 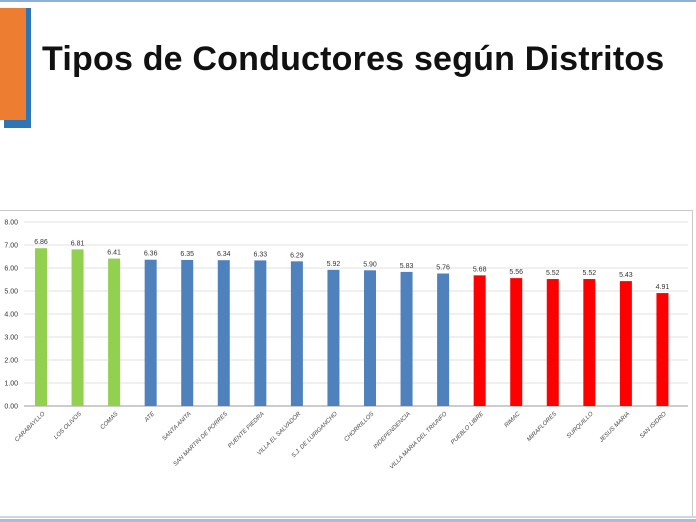 What do you see at coordinates (663, 287) in the screenshot?
I see `data-label: 4.91` at bounding box center [663, 287].